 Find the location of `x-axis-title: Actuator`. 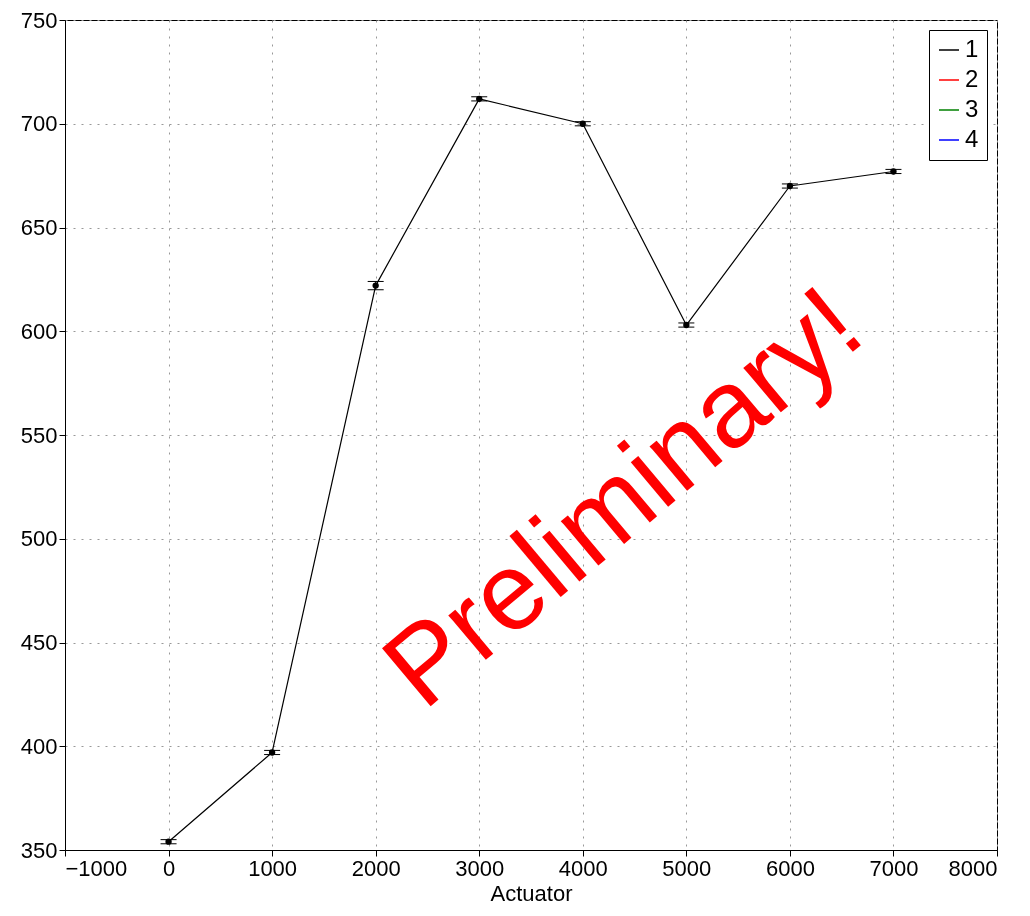

x-axis-title: Actuator is located at coordinates (531, 893).